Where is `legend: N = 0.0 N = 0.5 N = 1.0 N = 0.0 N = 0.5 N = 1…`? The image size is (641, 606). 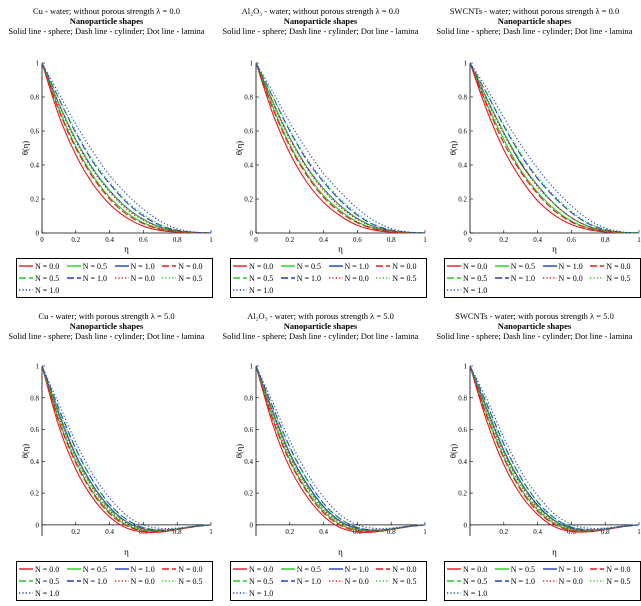 legend: N = 0.0 N = 0.5 N = 1.0 N = 0.0 N = 0.5 N = 1… is located at coordinates (542, 278).